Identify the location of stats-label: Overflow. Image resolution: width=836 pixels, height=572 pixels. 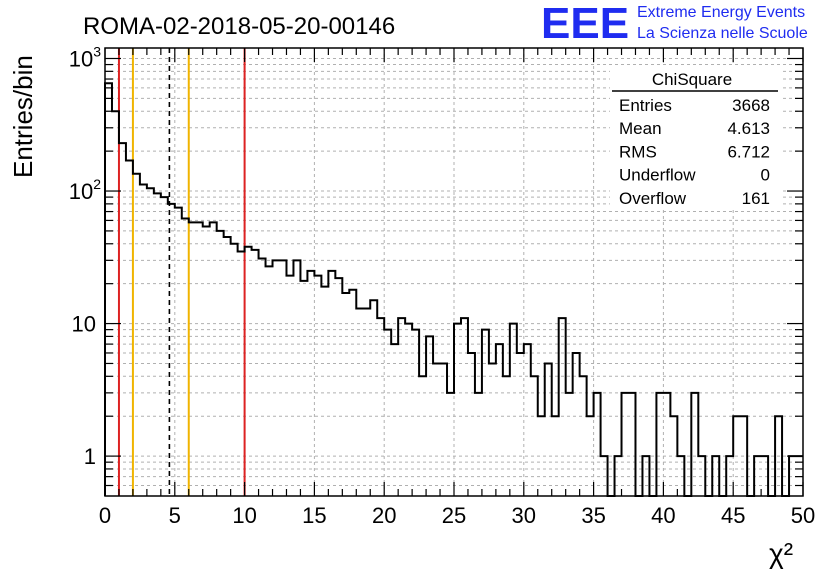
(653, 198).